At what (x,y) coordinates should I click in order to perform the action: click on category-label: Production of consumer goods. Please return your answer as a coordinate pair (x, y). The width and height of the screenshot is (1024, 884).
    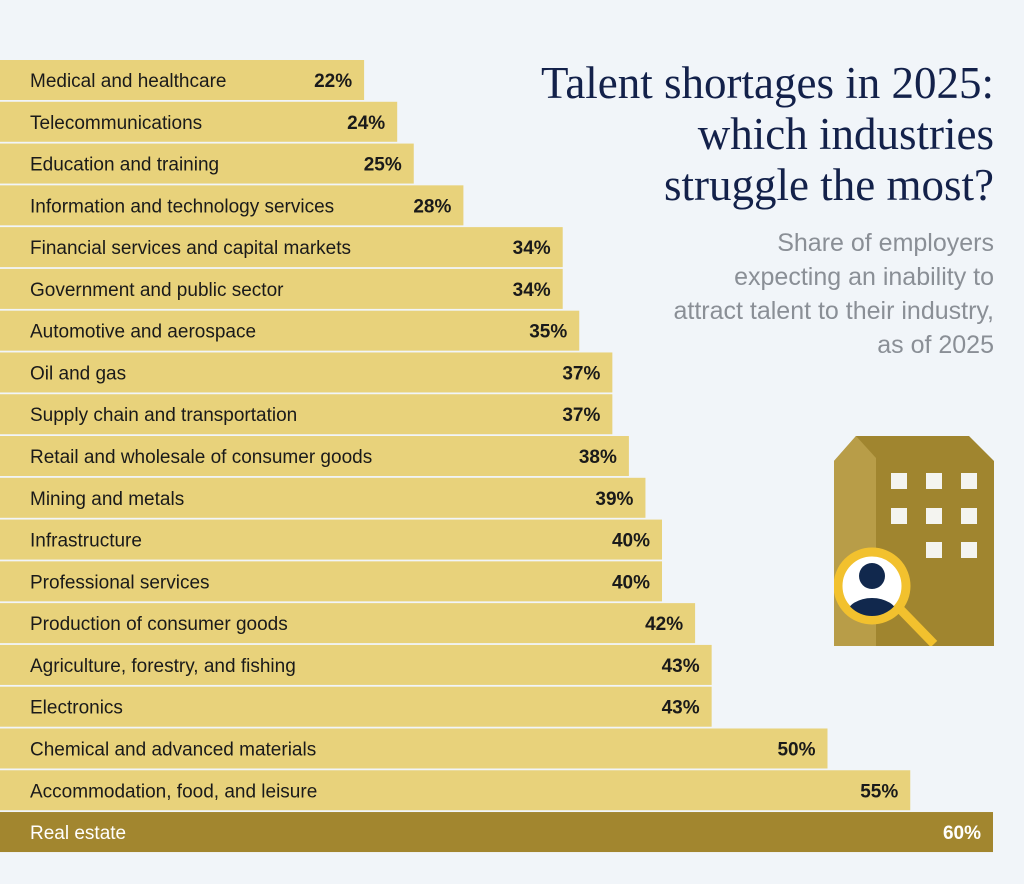
    Looking at the image, I should click on (159, 624).